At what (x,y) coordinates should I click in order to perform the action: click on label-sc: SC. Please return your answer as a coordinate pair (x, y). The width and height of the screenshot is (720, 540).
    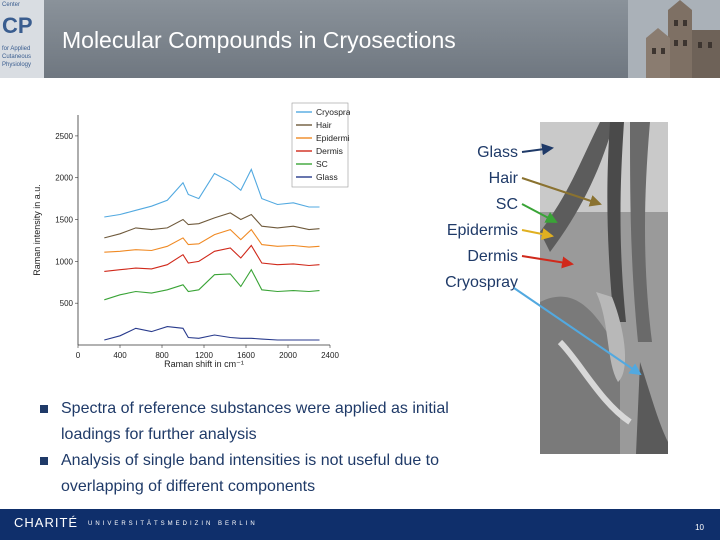
    Looking at the image, I should click on (506, 204).